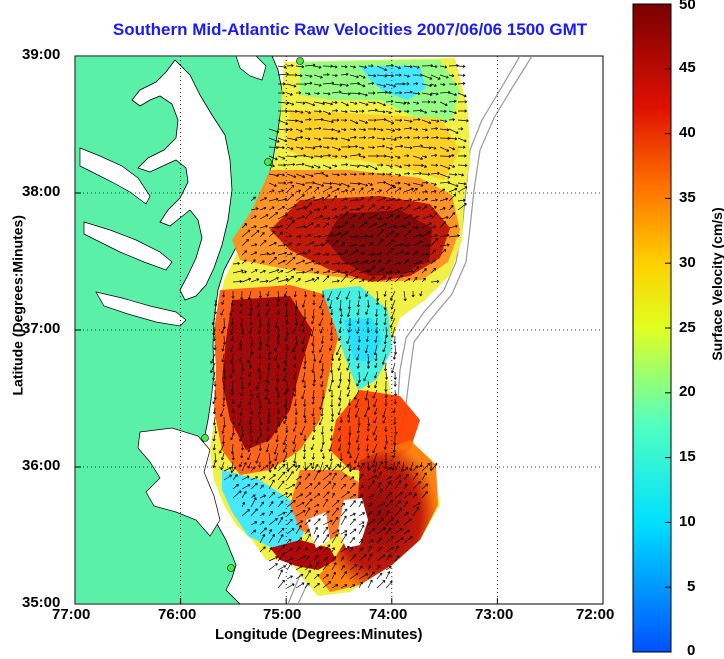 This screenshot has width=724, height=659. What do you see at coordinates (41, 602) in the screenshot?
I see `y-tick-label: 35:00` at bounding box center [41, 602].